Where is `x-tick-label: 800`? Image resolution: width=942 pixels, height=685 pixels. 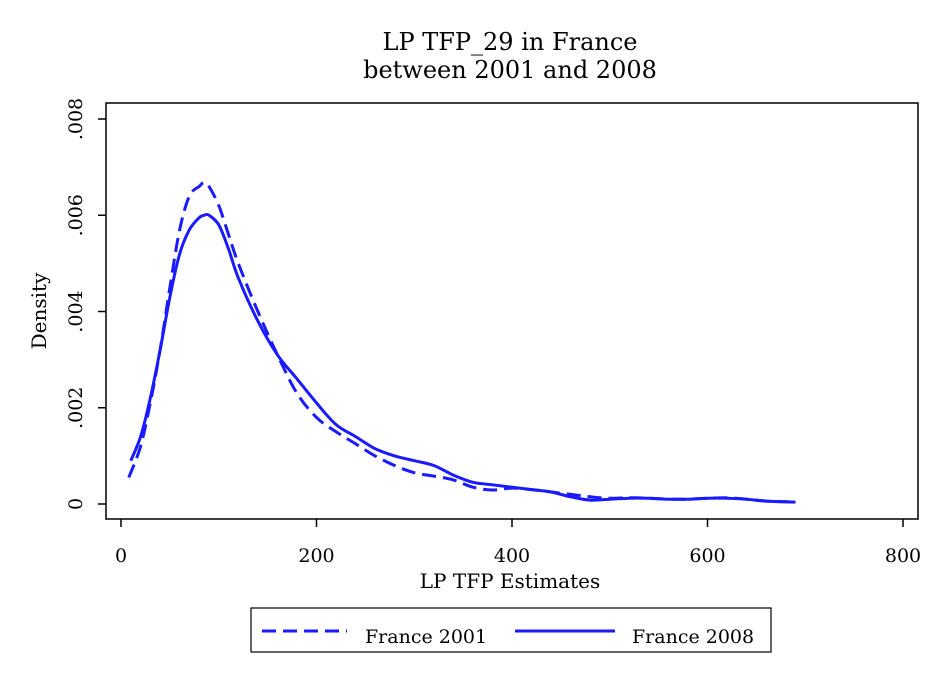 x-tick-label: 800 is located at coordinates (903, 556).